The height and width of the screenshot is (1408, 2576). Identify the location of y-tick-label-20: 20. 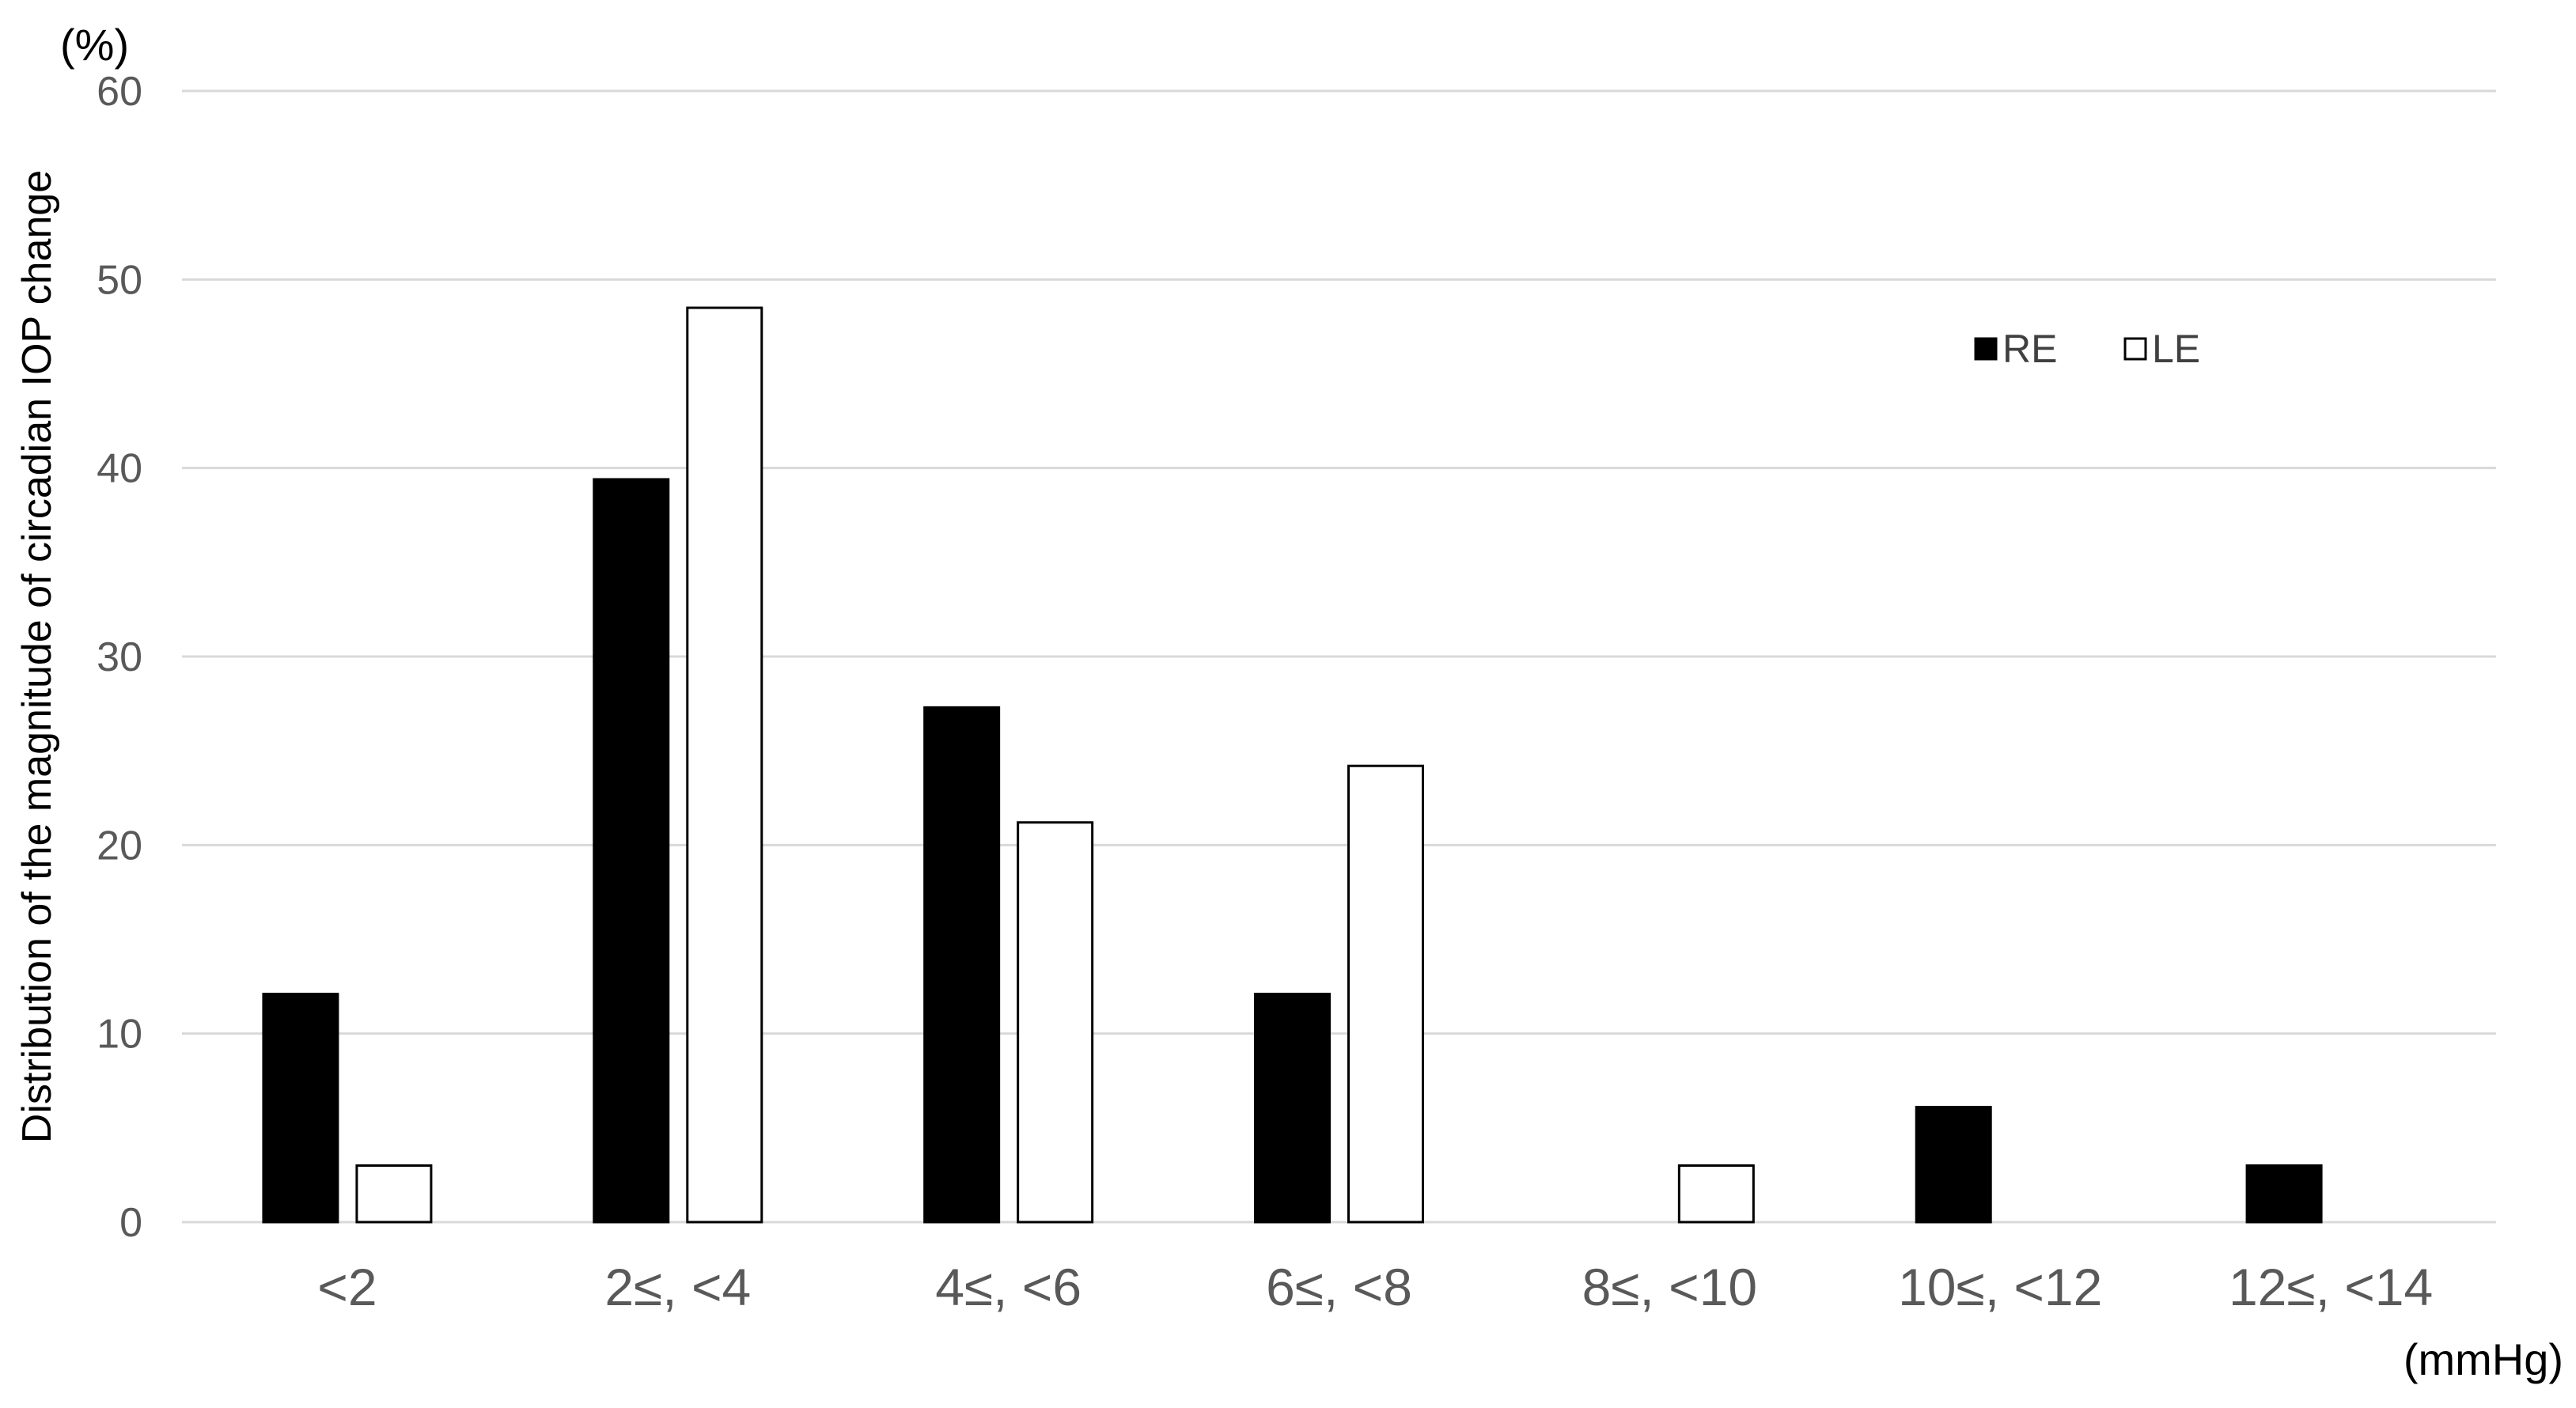
(119, 846).